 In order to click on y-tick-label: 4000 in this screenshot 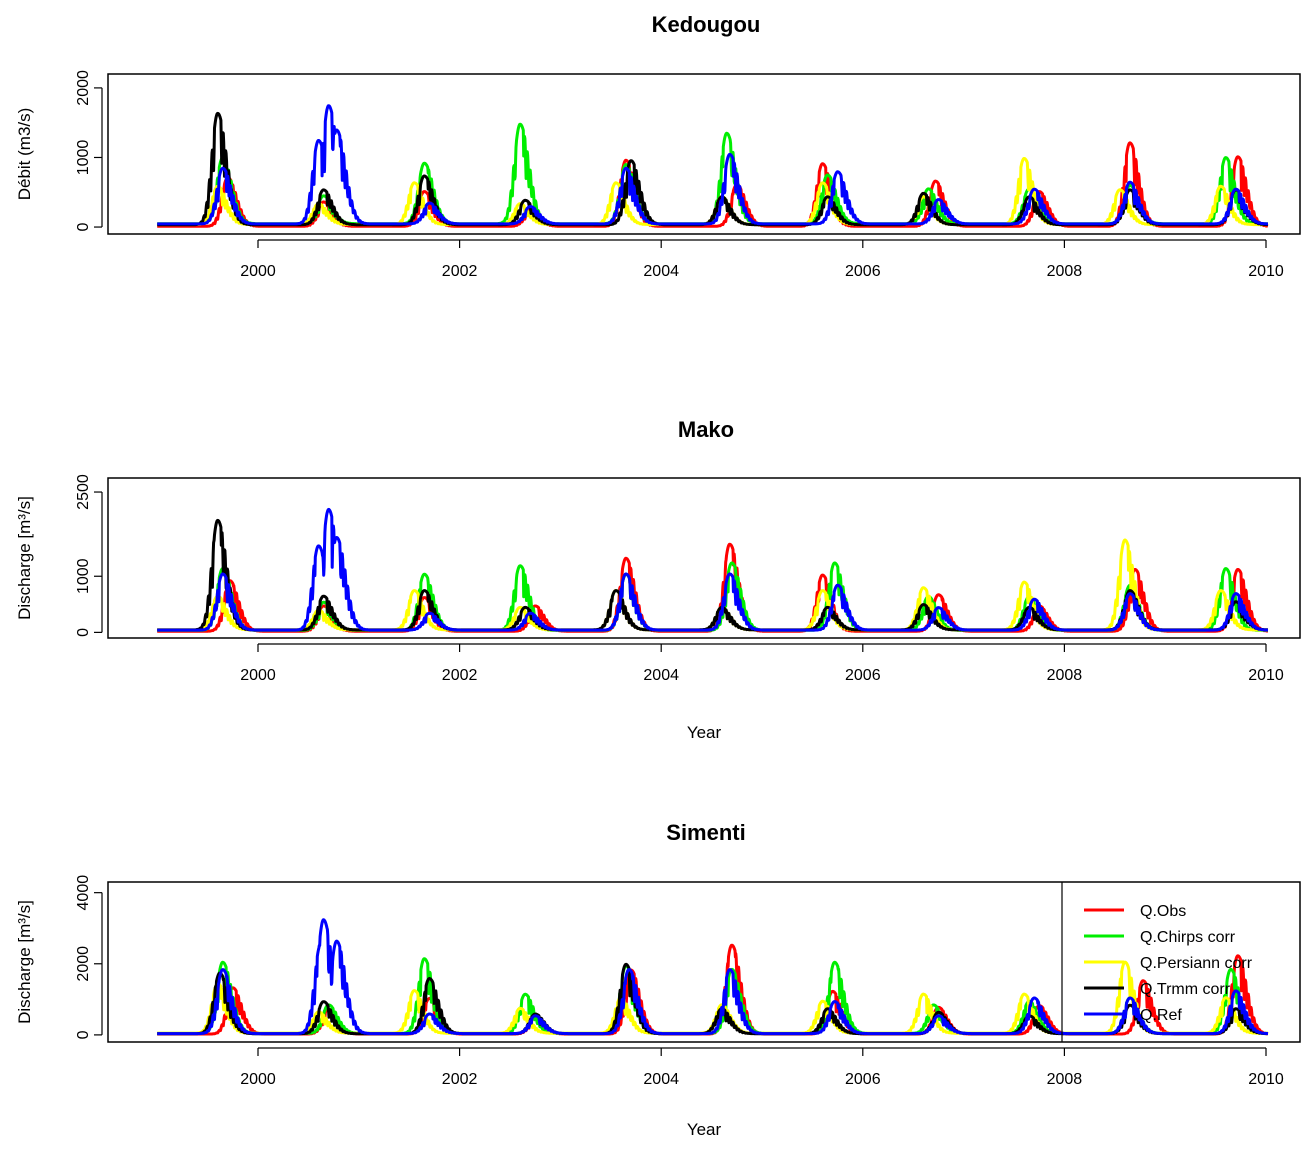, I will do `click(83, 893)`.